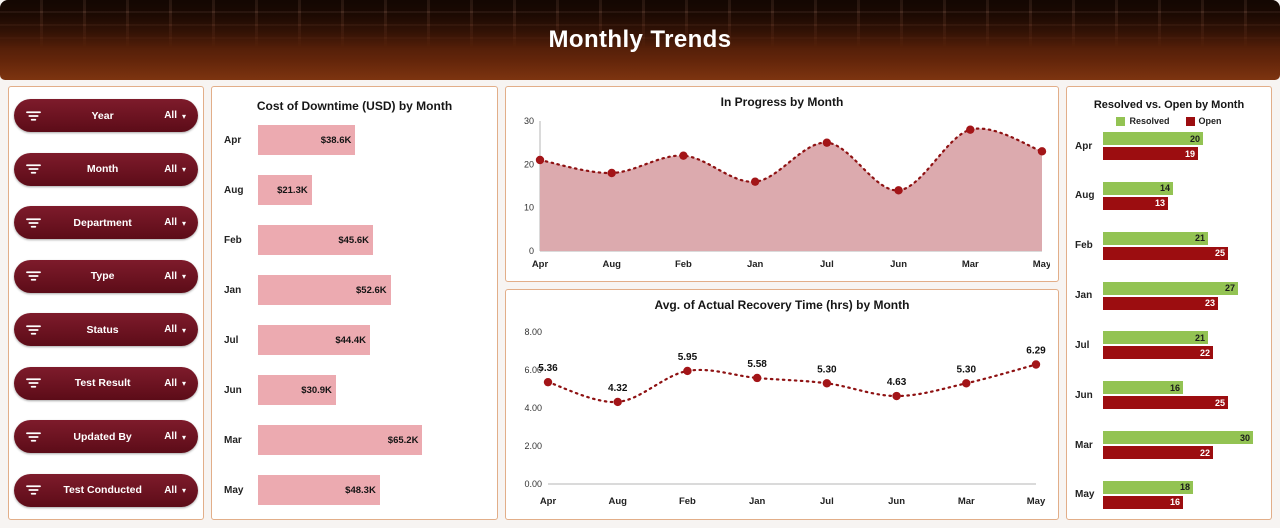  Describe the element at coordinates (548, 368) in the screenshot. I see `data-point-label: 5.36` at that location.